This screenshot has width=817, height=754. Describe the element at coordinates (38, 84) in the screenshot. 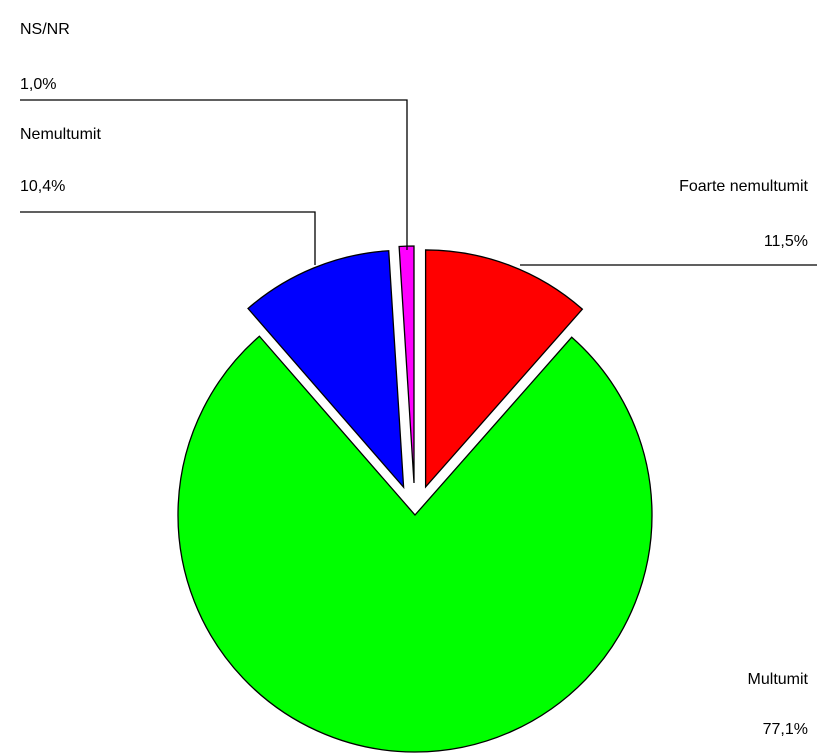

I see `slice-value-label: 1,0%` at that location.